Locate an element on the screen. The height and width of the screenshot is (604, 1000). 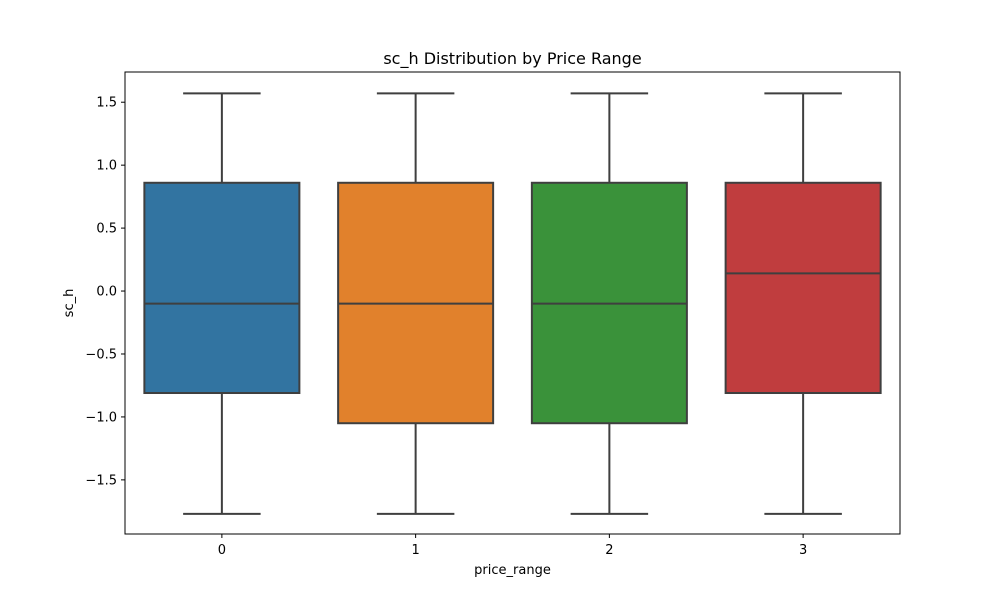
y-tick-label: 0.5 is located at coordinates (106, 229).